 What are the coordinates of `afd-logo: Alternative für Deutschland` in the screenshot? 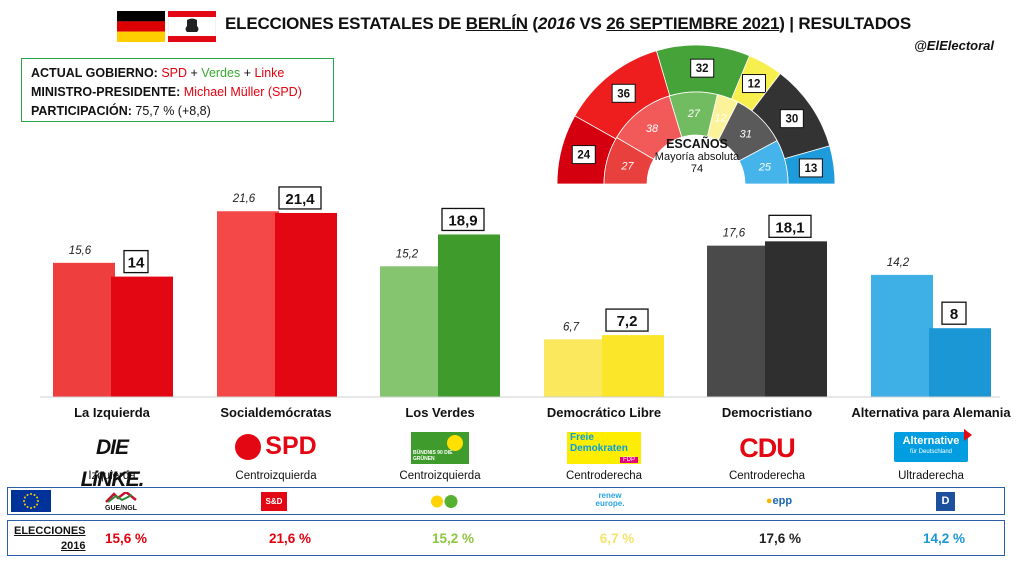 It's located at (933, 445).